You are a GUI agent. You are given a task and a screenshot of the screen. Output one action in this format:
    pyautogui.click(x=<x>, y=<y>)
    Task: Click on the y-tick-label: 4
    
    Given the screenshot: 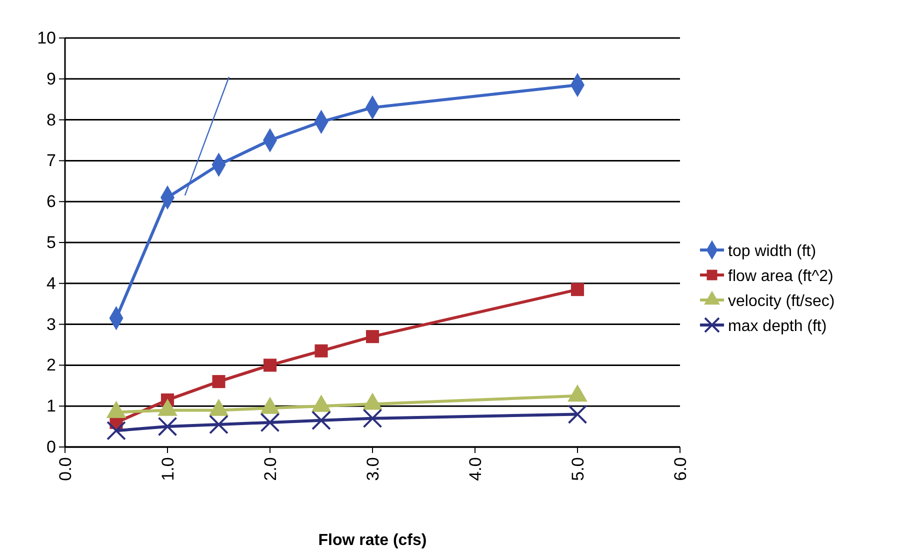 What is the action you would take?
    pyautogui.click(x=51, y=283)
    